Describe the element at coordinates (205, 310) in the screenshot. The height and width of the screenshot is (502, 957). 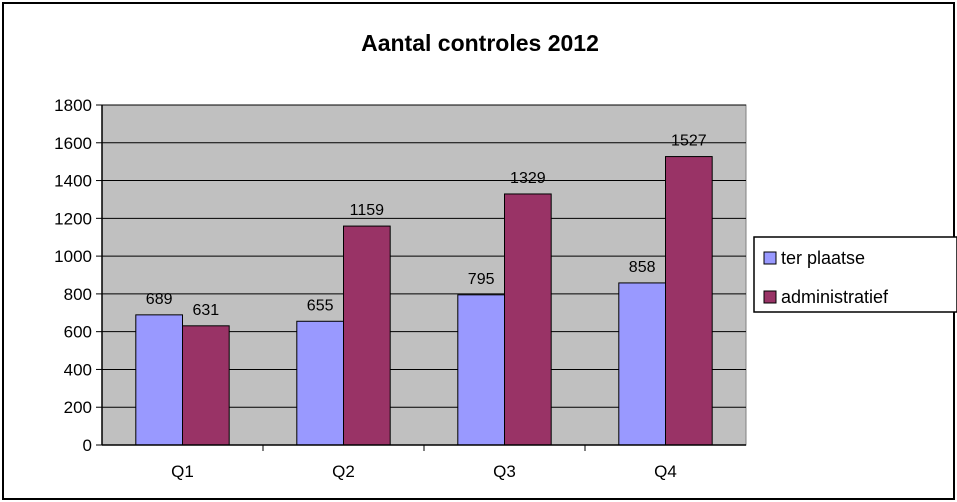
I see `data-label: 631` at that location.